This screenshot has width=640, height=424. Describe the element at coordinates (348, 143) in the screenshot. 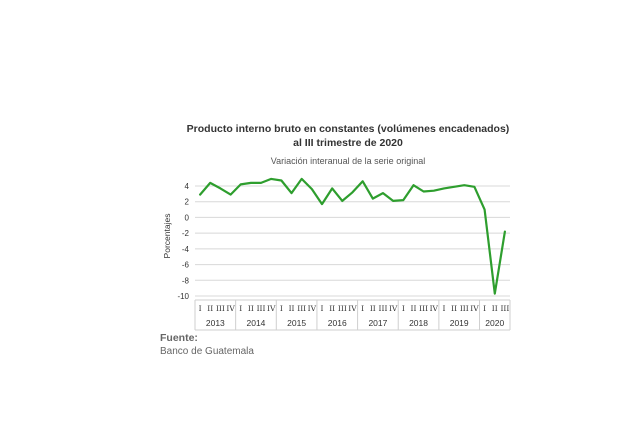

I see `chart-title-line2: al III trimestre de 2020` at that location.